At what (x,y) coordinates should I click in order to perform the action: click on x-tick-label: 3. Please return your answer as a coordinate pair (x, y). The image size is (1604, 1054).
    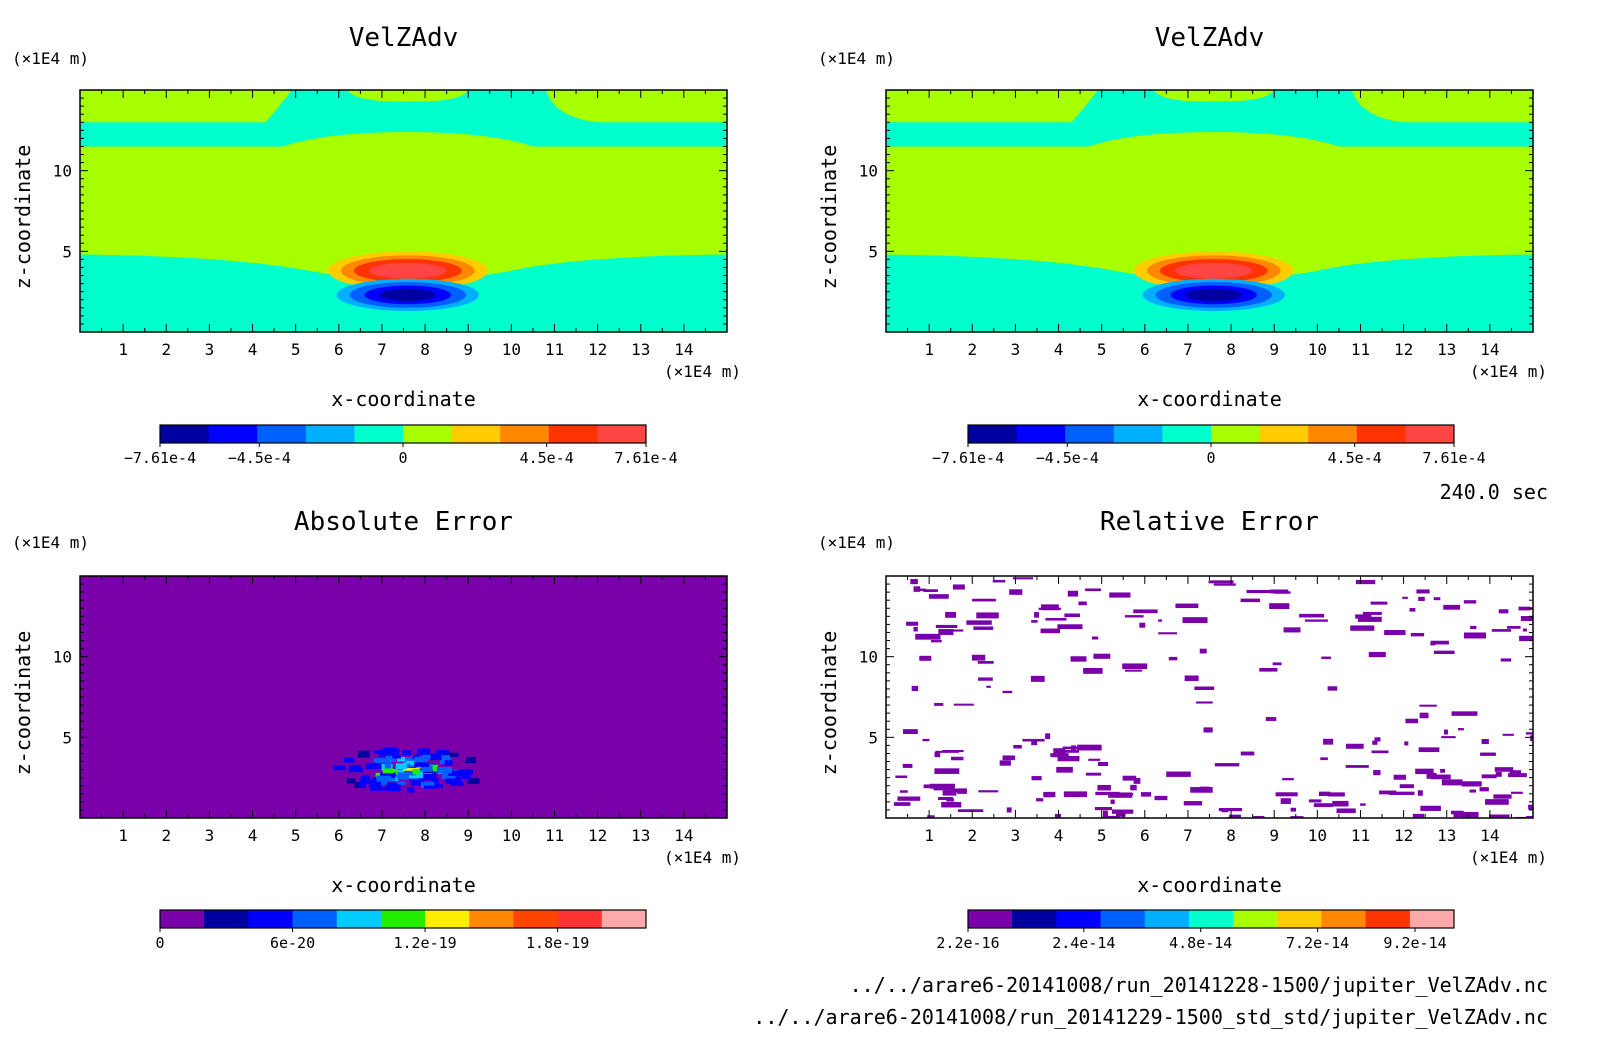
    Looking at the image, I should click on (210, 349).